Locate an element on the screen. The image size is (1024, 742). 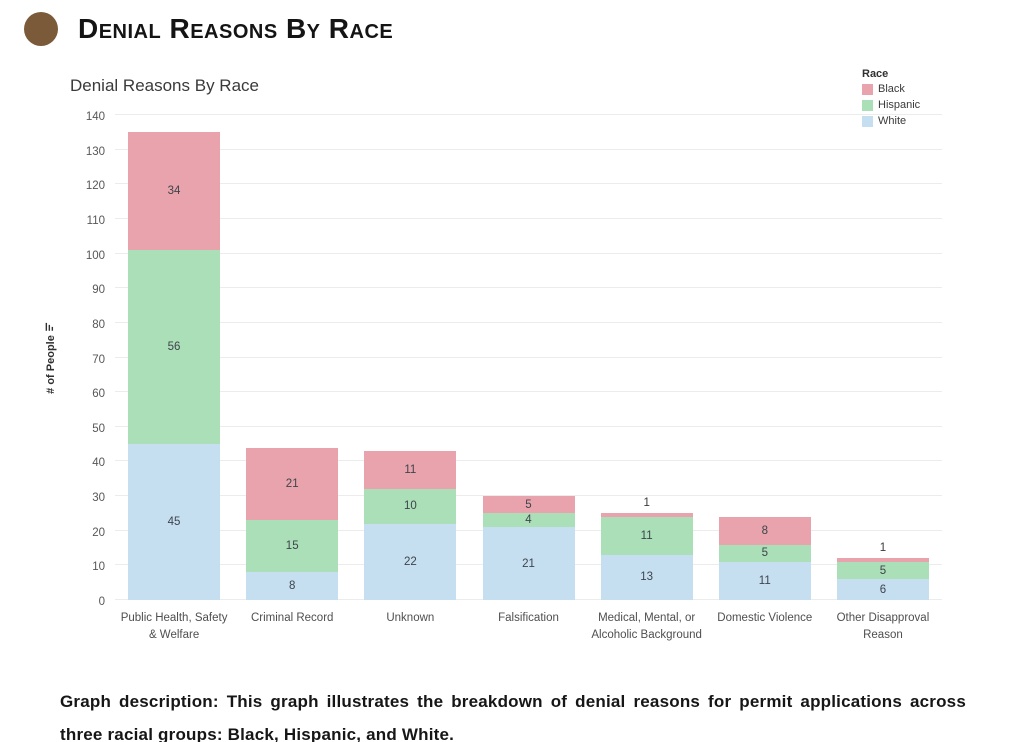
segment-value-label: 10 is located at coordinates (410, 506).